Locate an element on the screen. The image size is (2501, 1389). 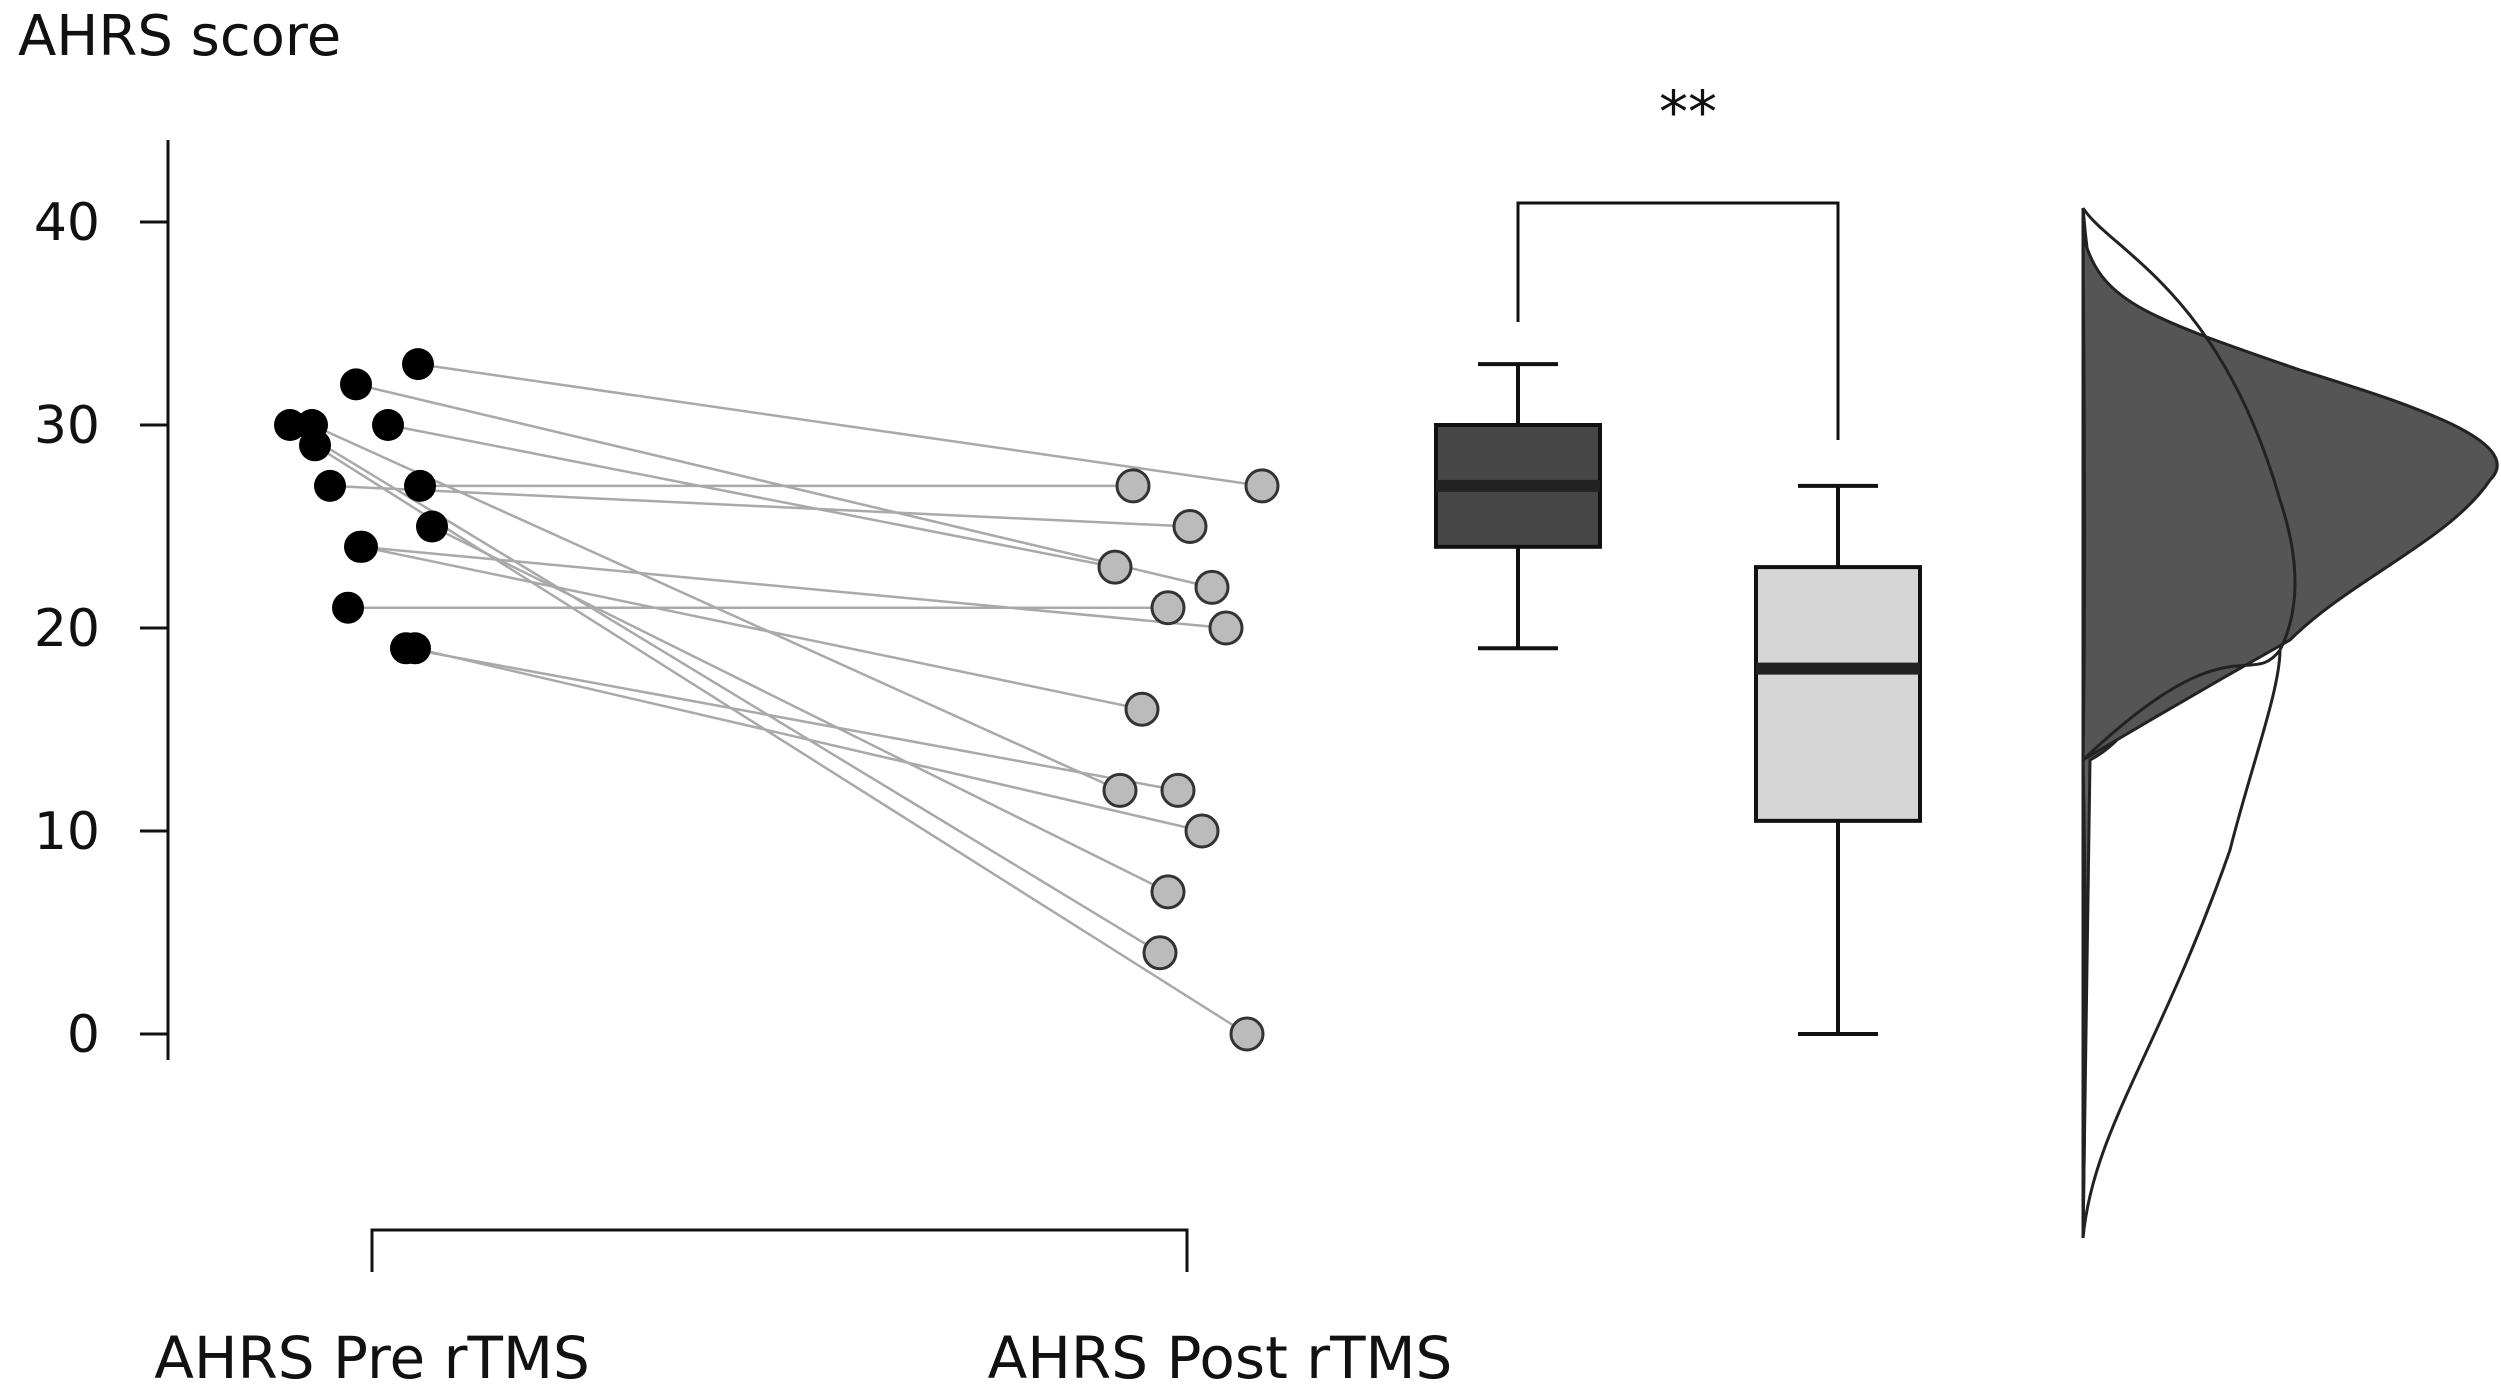
density-clouds is located at coordinates (2290, 723).